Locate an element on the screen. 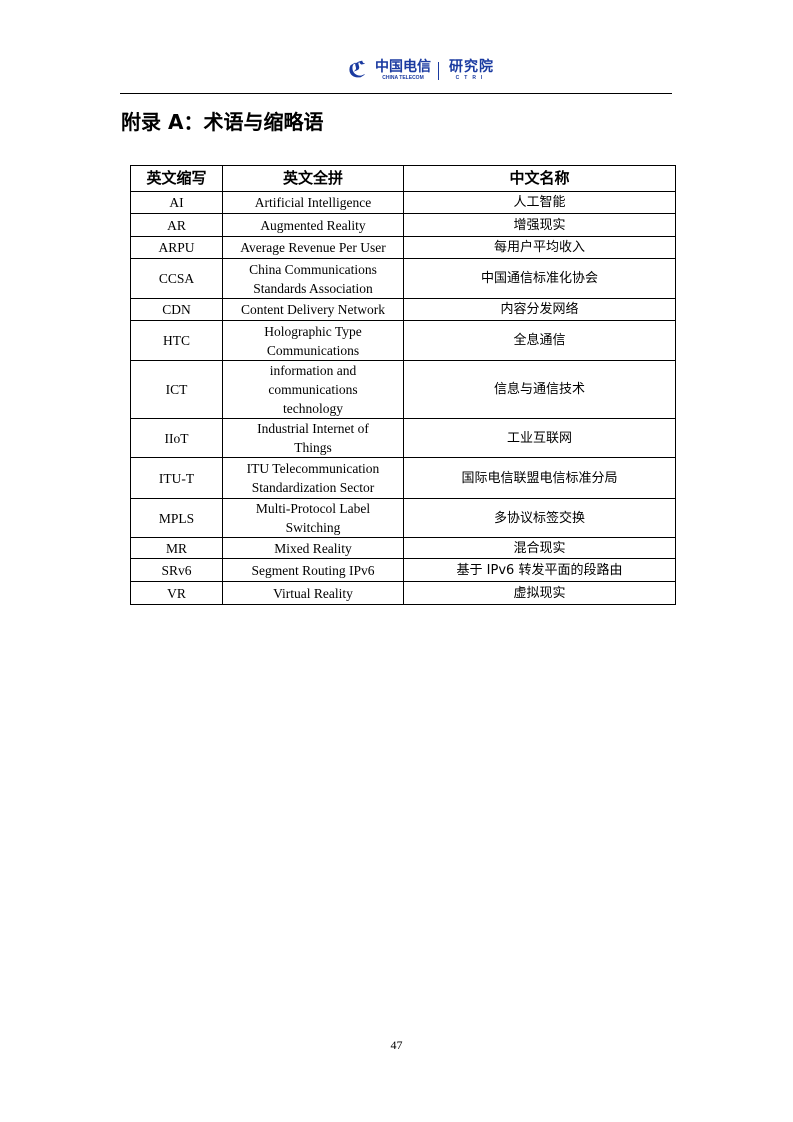  abbreviation-cell: SRv6 is located at coordinates (176, 570).